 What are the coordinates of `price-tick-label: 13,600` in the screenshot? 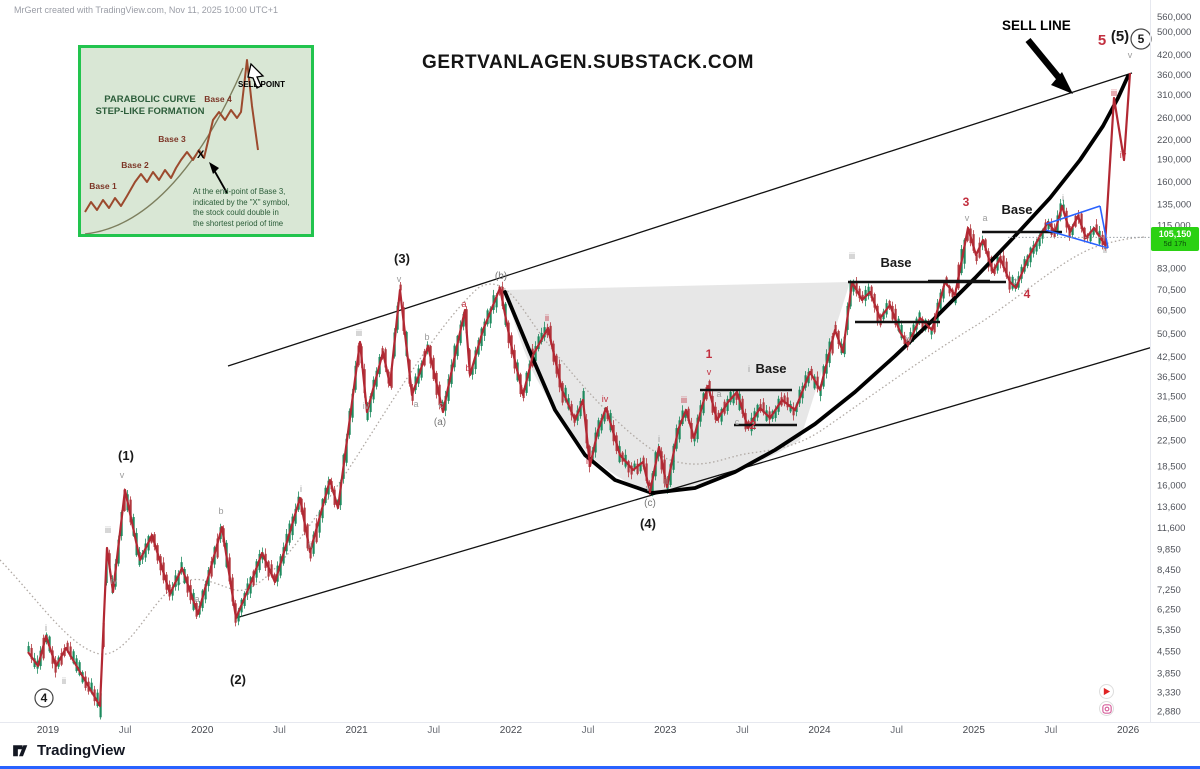 It's located at (1171, 507).